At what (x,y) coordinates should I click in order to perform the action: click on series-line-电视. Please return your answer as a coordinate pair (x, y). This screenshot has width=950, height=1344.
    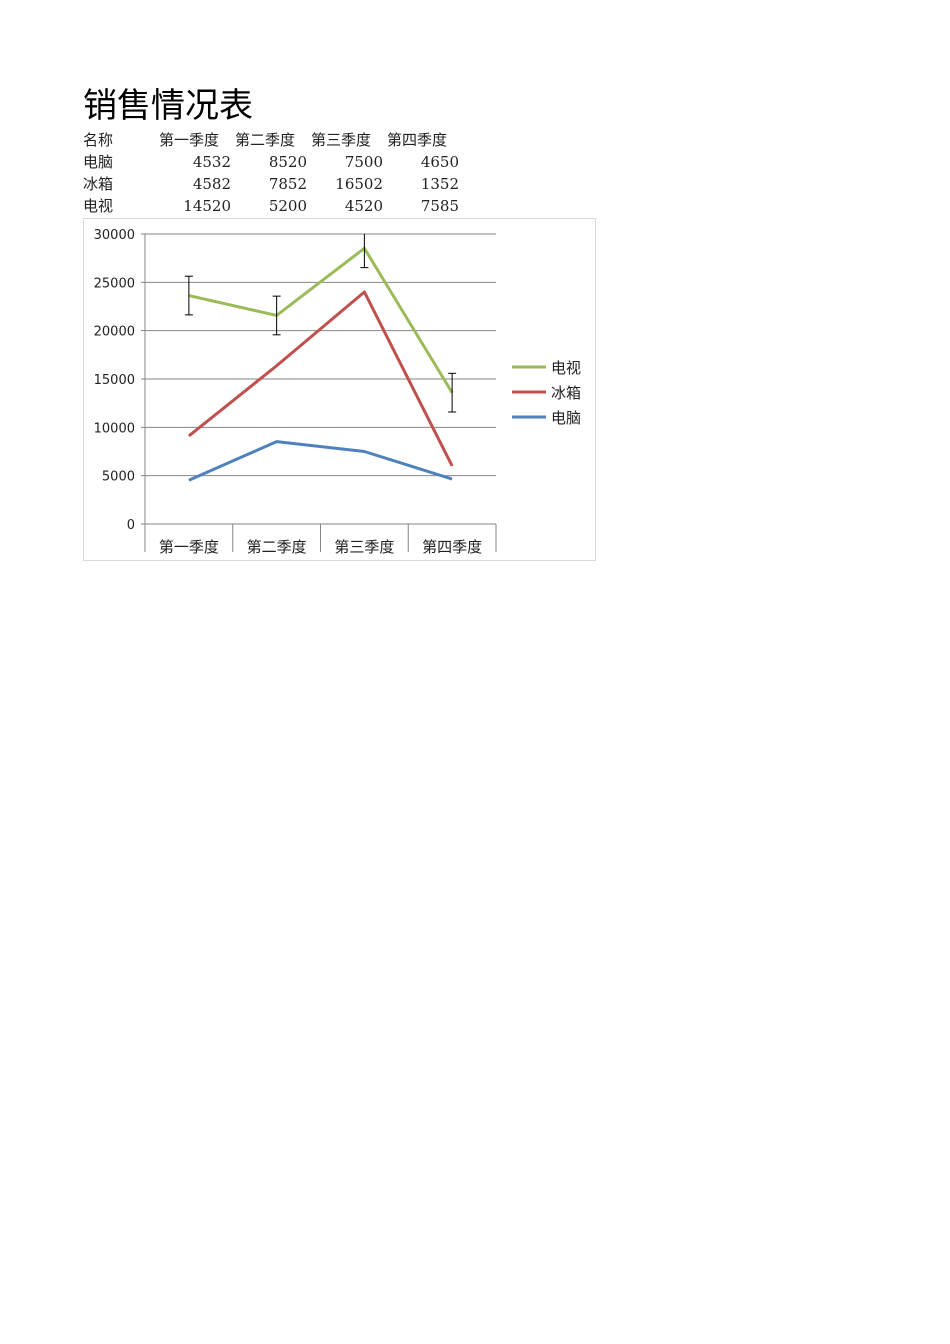
    Looking at the image, I should click on (321, 320).